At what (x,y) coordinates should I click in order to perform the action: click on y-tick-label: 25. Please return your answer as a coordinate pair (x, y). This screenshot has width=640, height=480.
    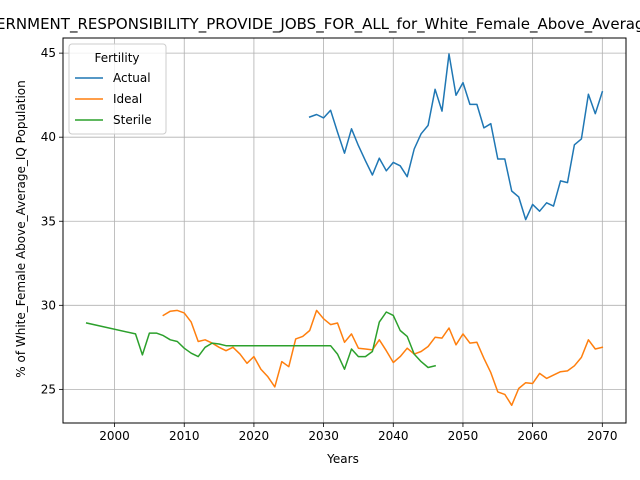
    Looking at the image, I should click on (48, 389).